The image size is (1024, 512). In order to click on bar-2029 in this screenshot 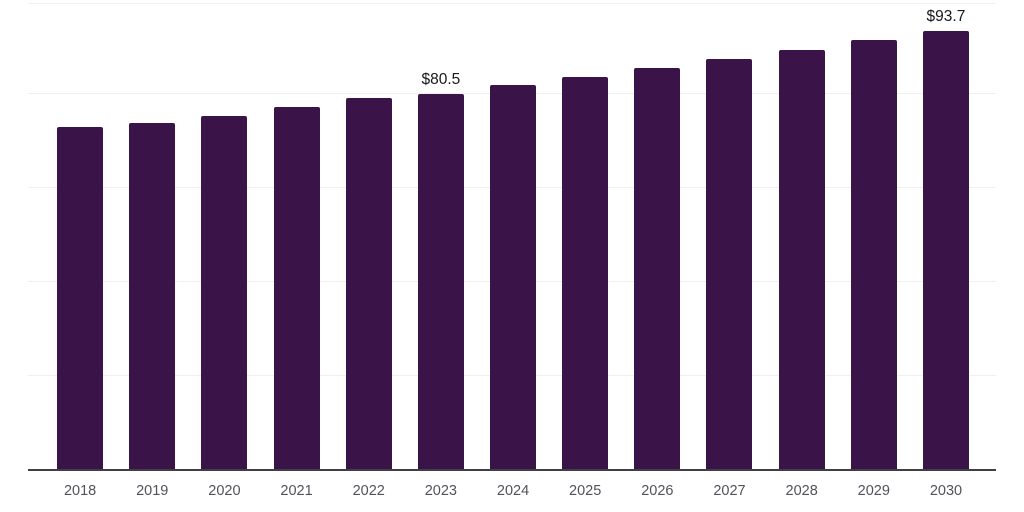, I will do `click(873, 255)`.